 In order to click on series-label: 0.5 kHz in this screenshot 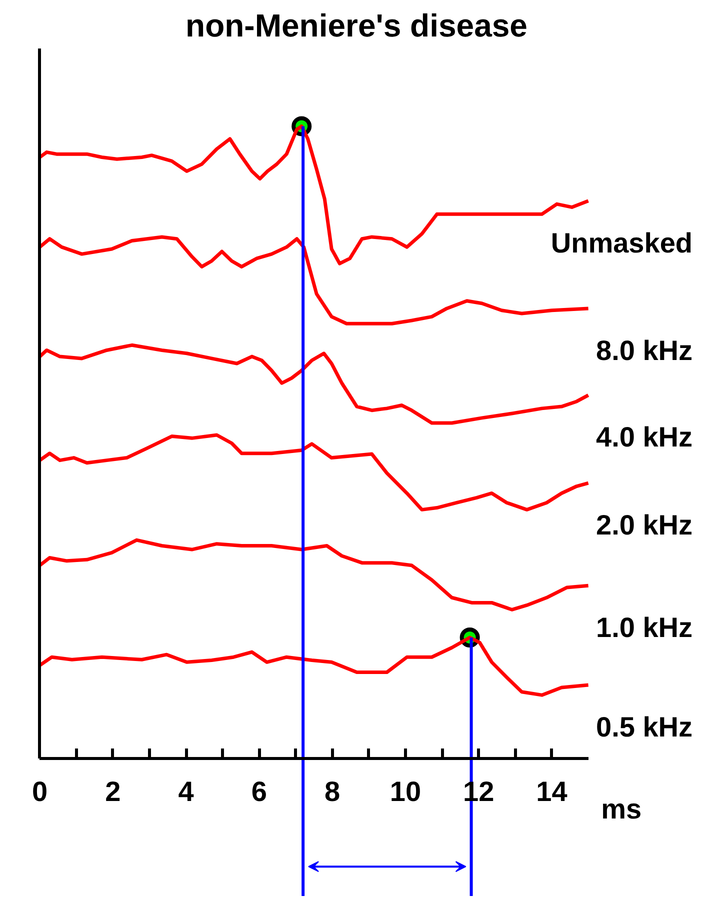, I will do `click(644, 726)`.